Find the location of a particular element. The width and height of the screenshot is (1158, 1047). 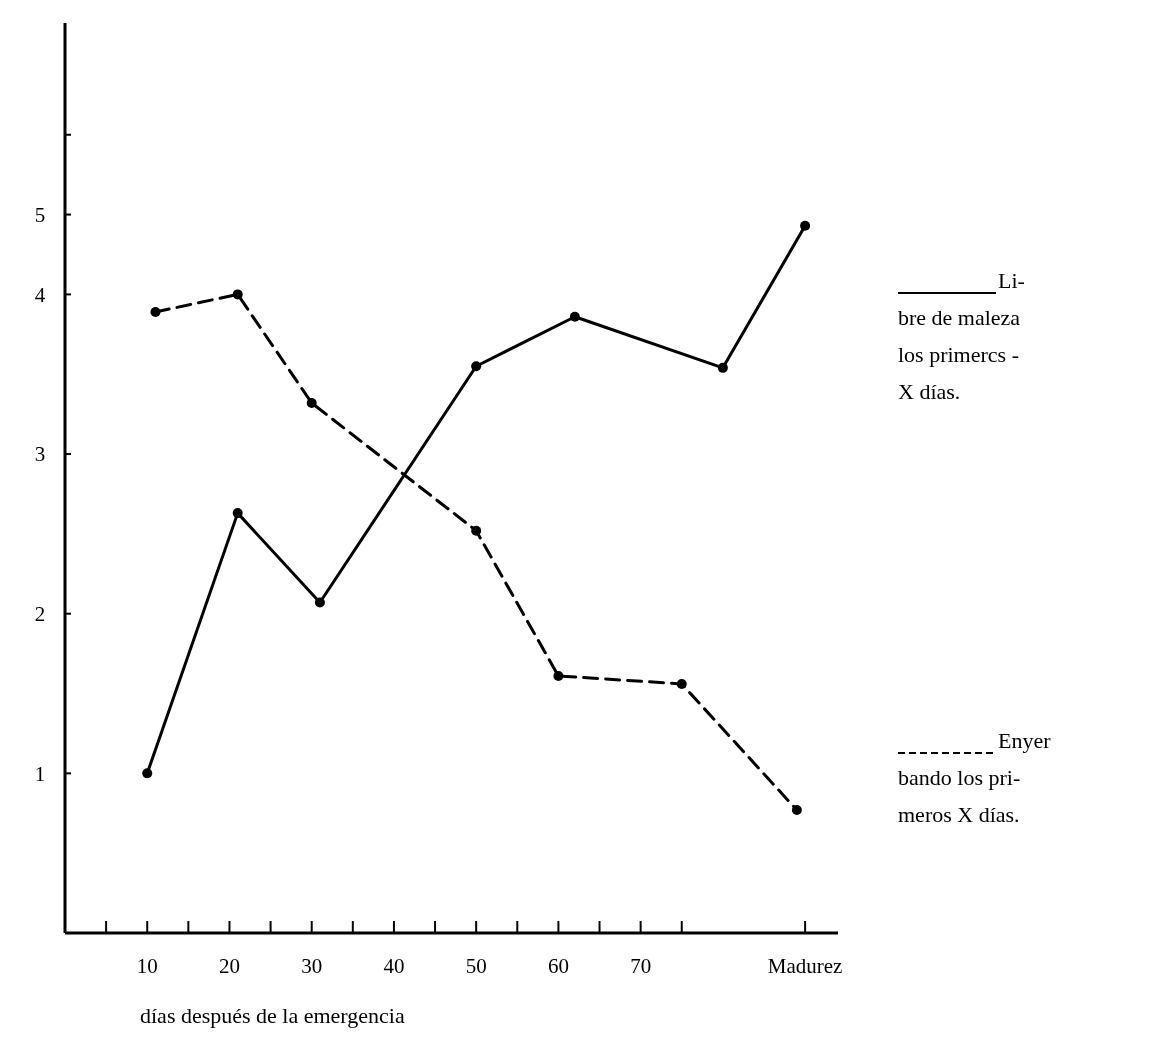

x-tick-label: 30 is located at coordinates (312, 966).